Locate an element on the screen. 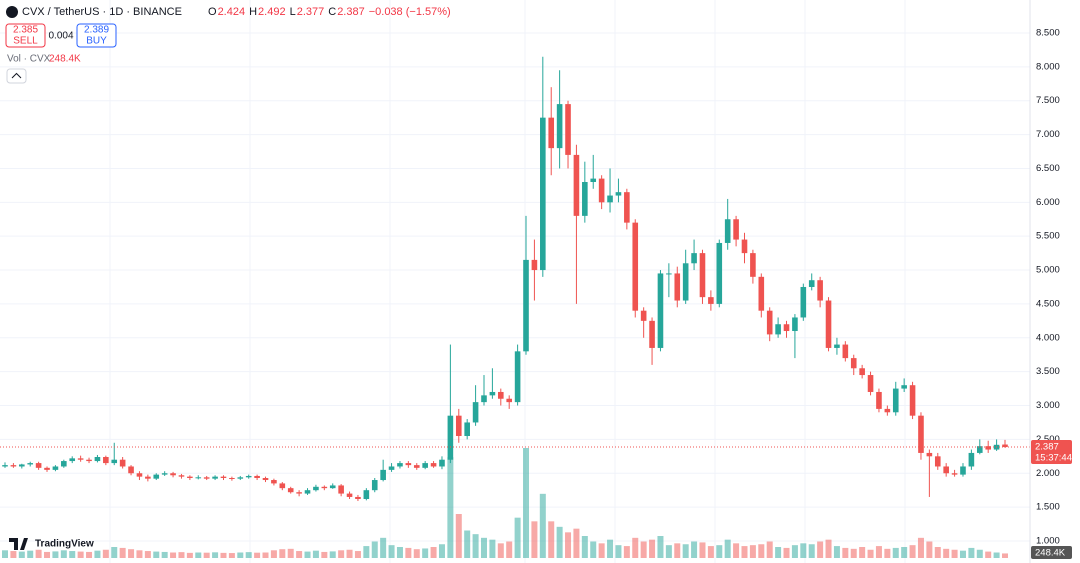 This screenshot has width=1080, height=563. y-tick-label: 1.000 is located at coordinates (1048, 541).